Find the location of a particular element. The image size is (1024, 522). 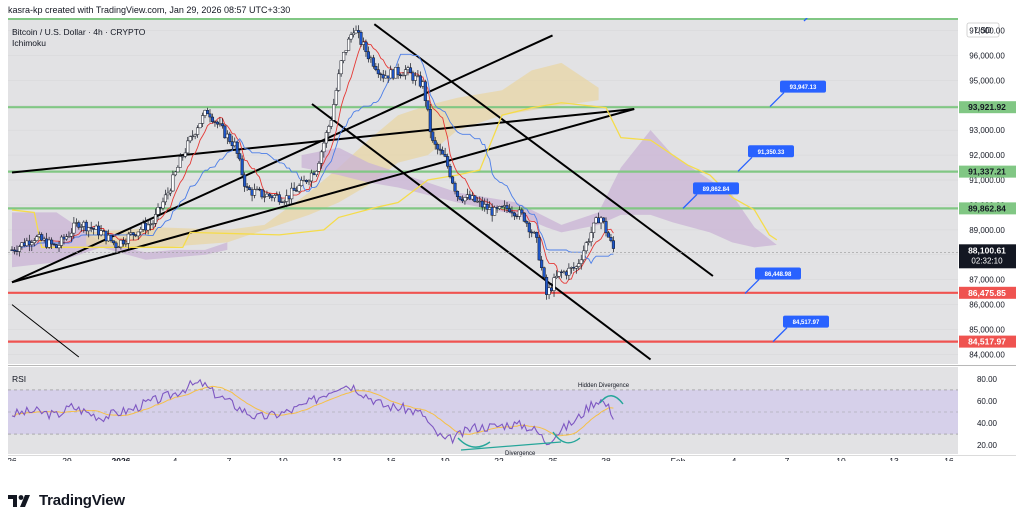

kumo-bear is located at coordinates (539, 189).